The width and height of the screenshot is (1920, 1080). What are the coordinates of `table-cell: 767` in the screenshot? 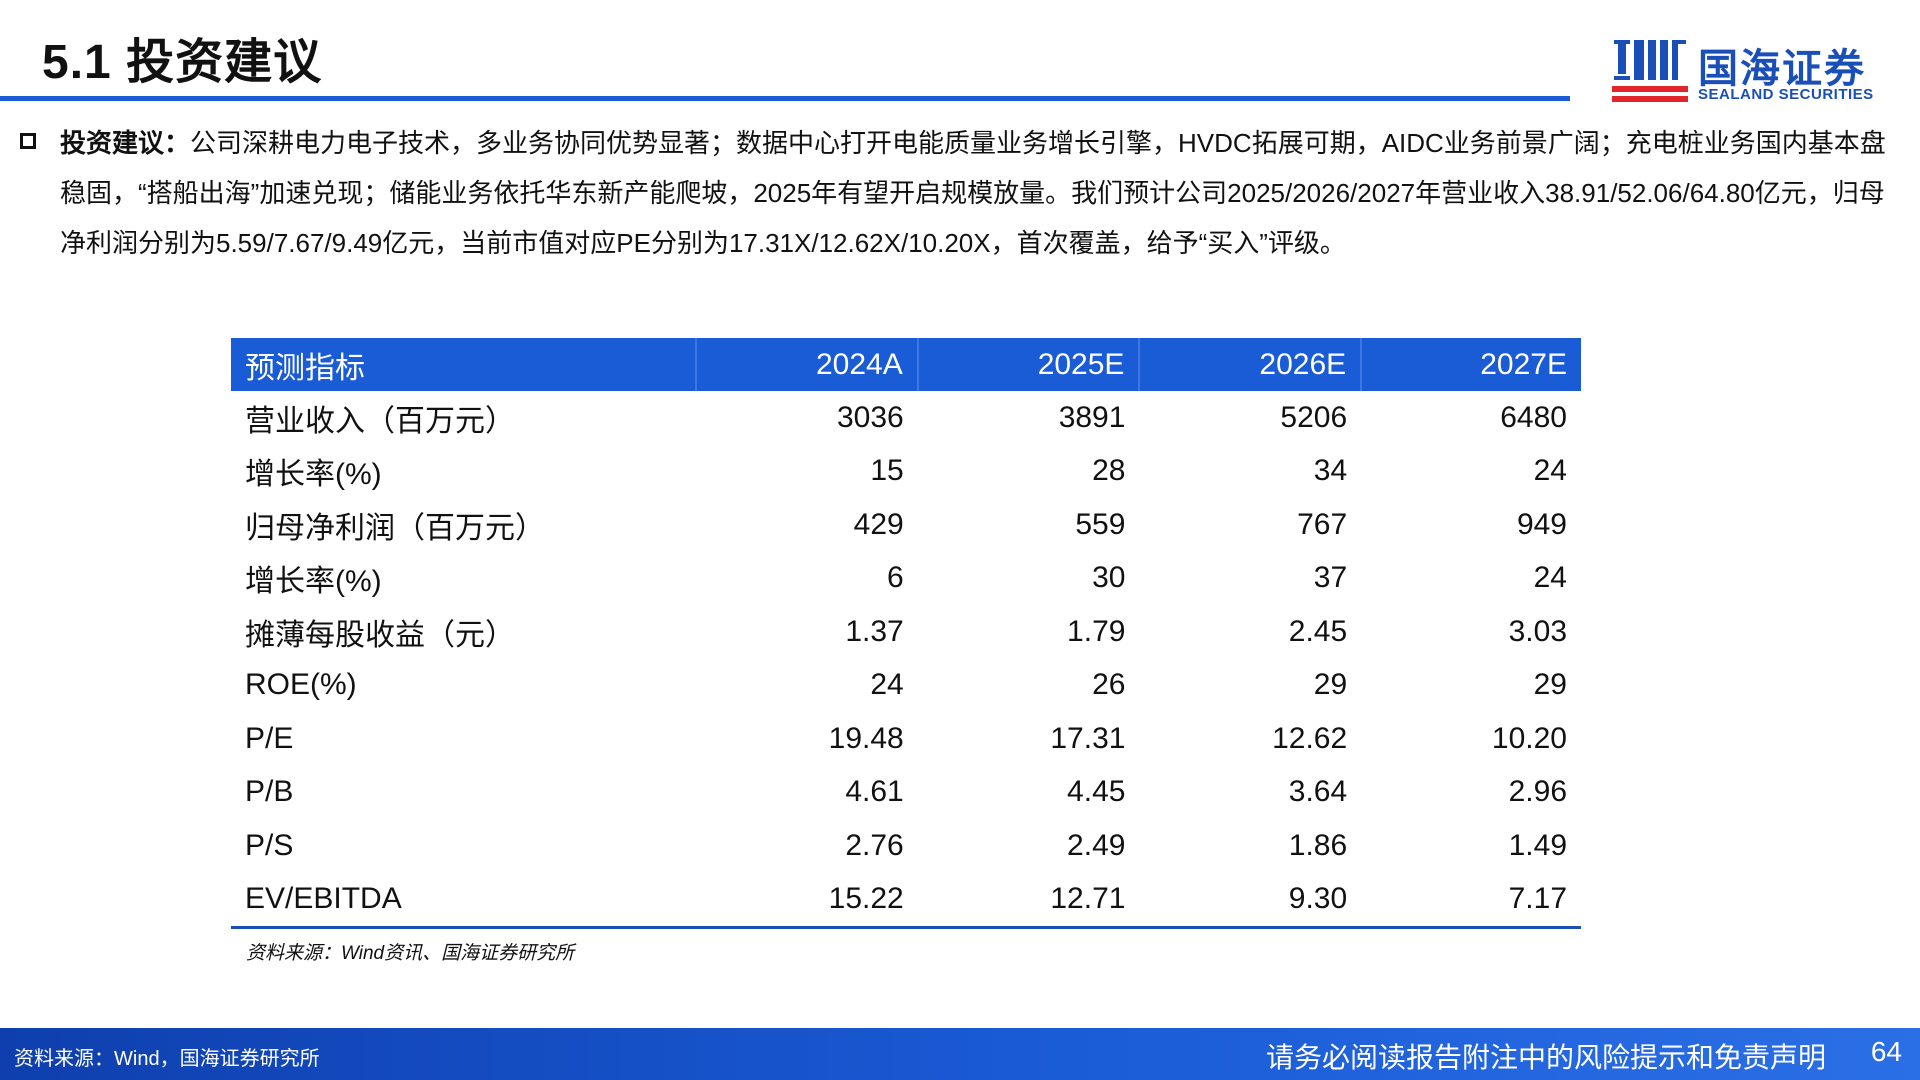 It's located at (1322, 524).